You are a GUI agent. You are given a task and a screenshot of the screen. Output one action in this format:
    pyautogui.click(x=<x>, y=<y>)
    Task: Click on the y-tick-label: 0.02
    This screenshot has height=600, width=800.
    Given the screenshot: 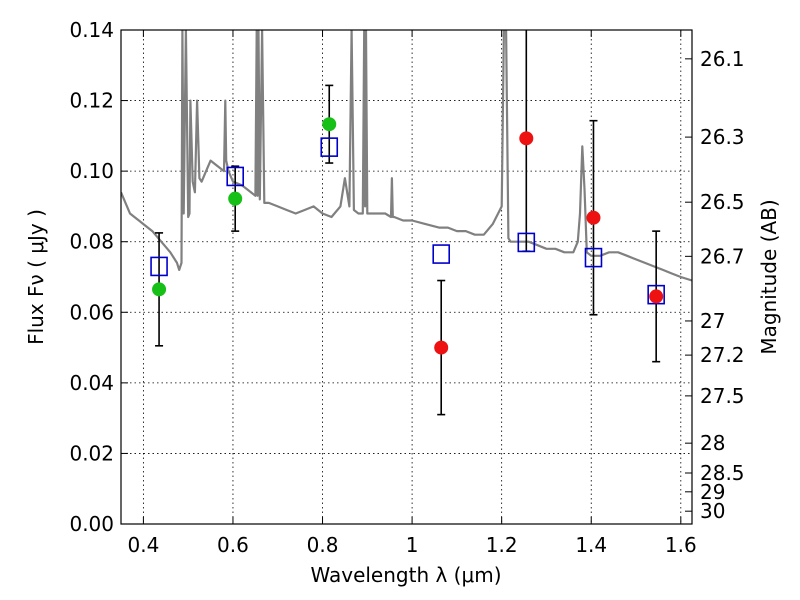 What is the action you would take?
    pyautogui.click(x=91, y=453)
    